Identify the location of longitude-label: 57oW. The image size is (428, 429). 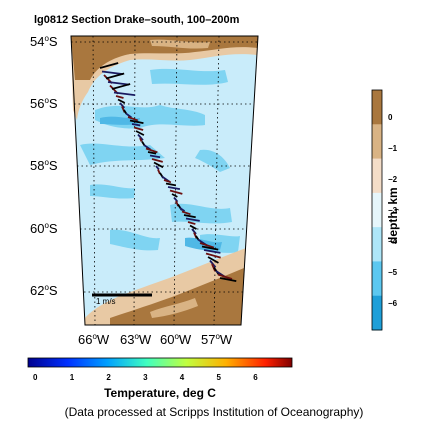
(217, 339).